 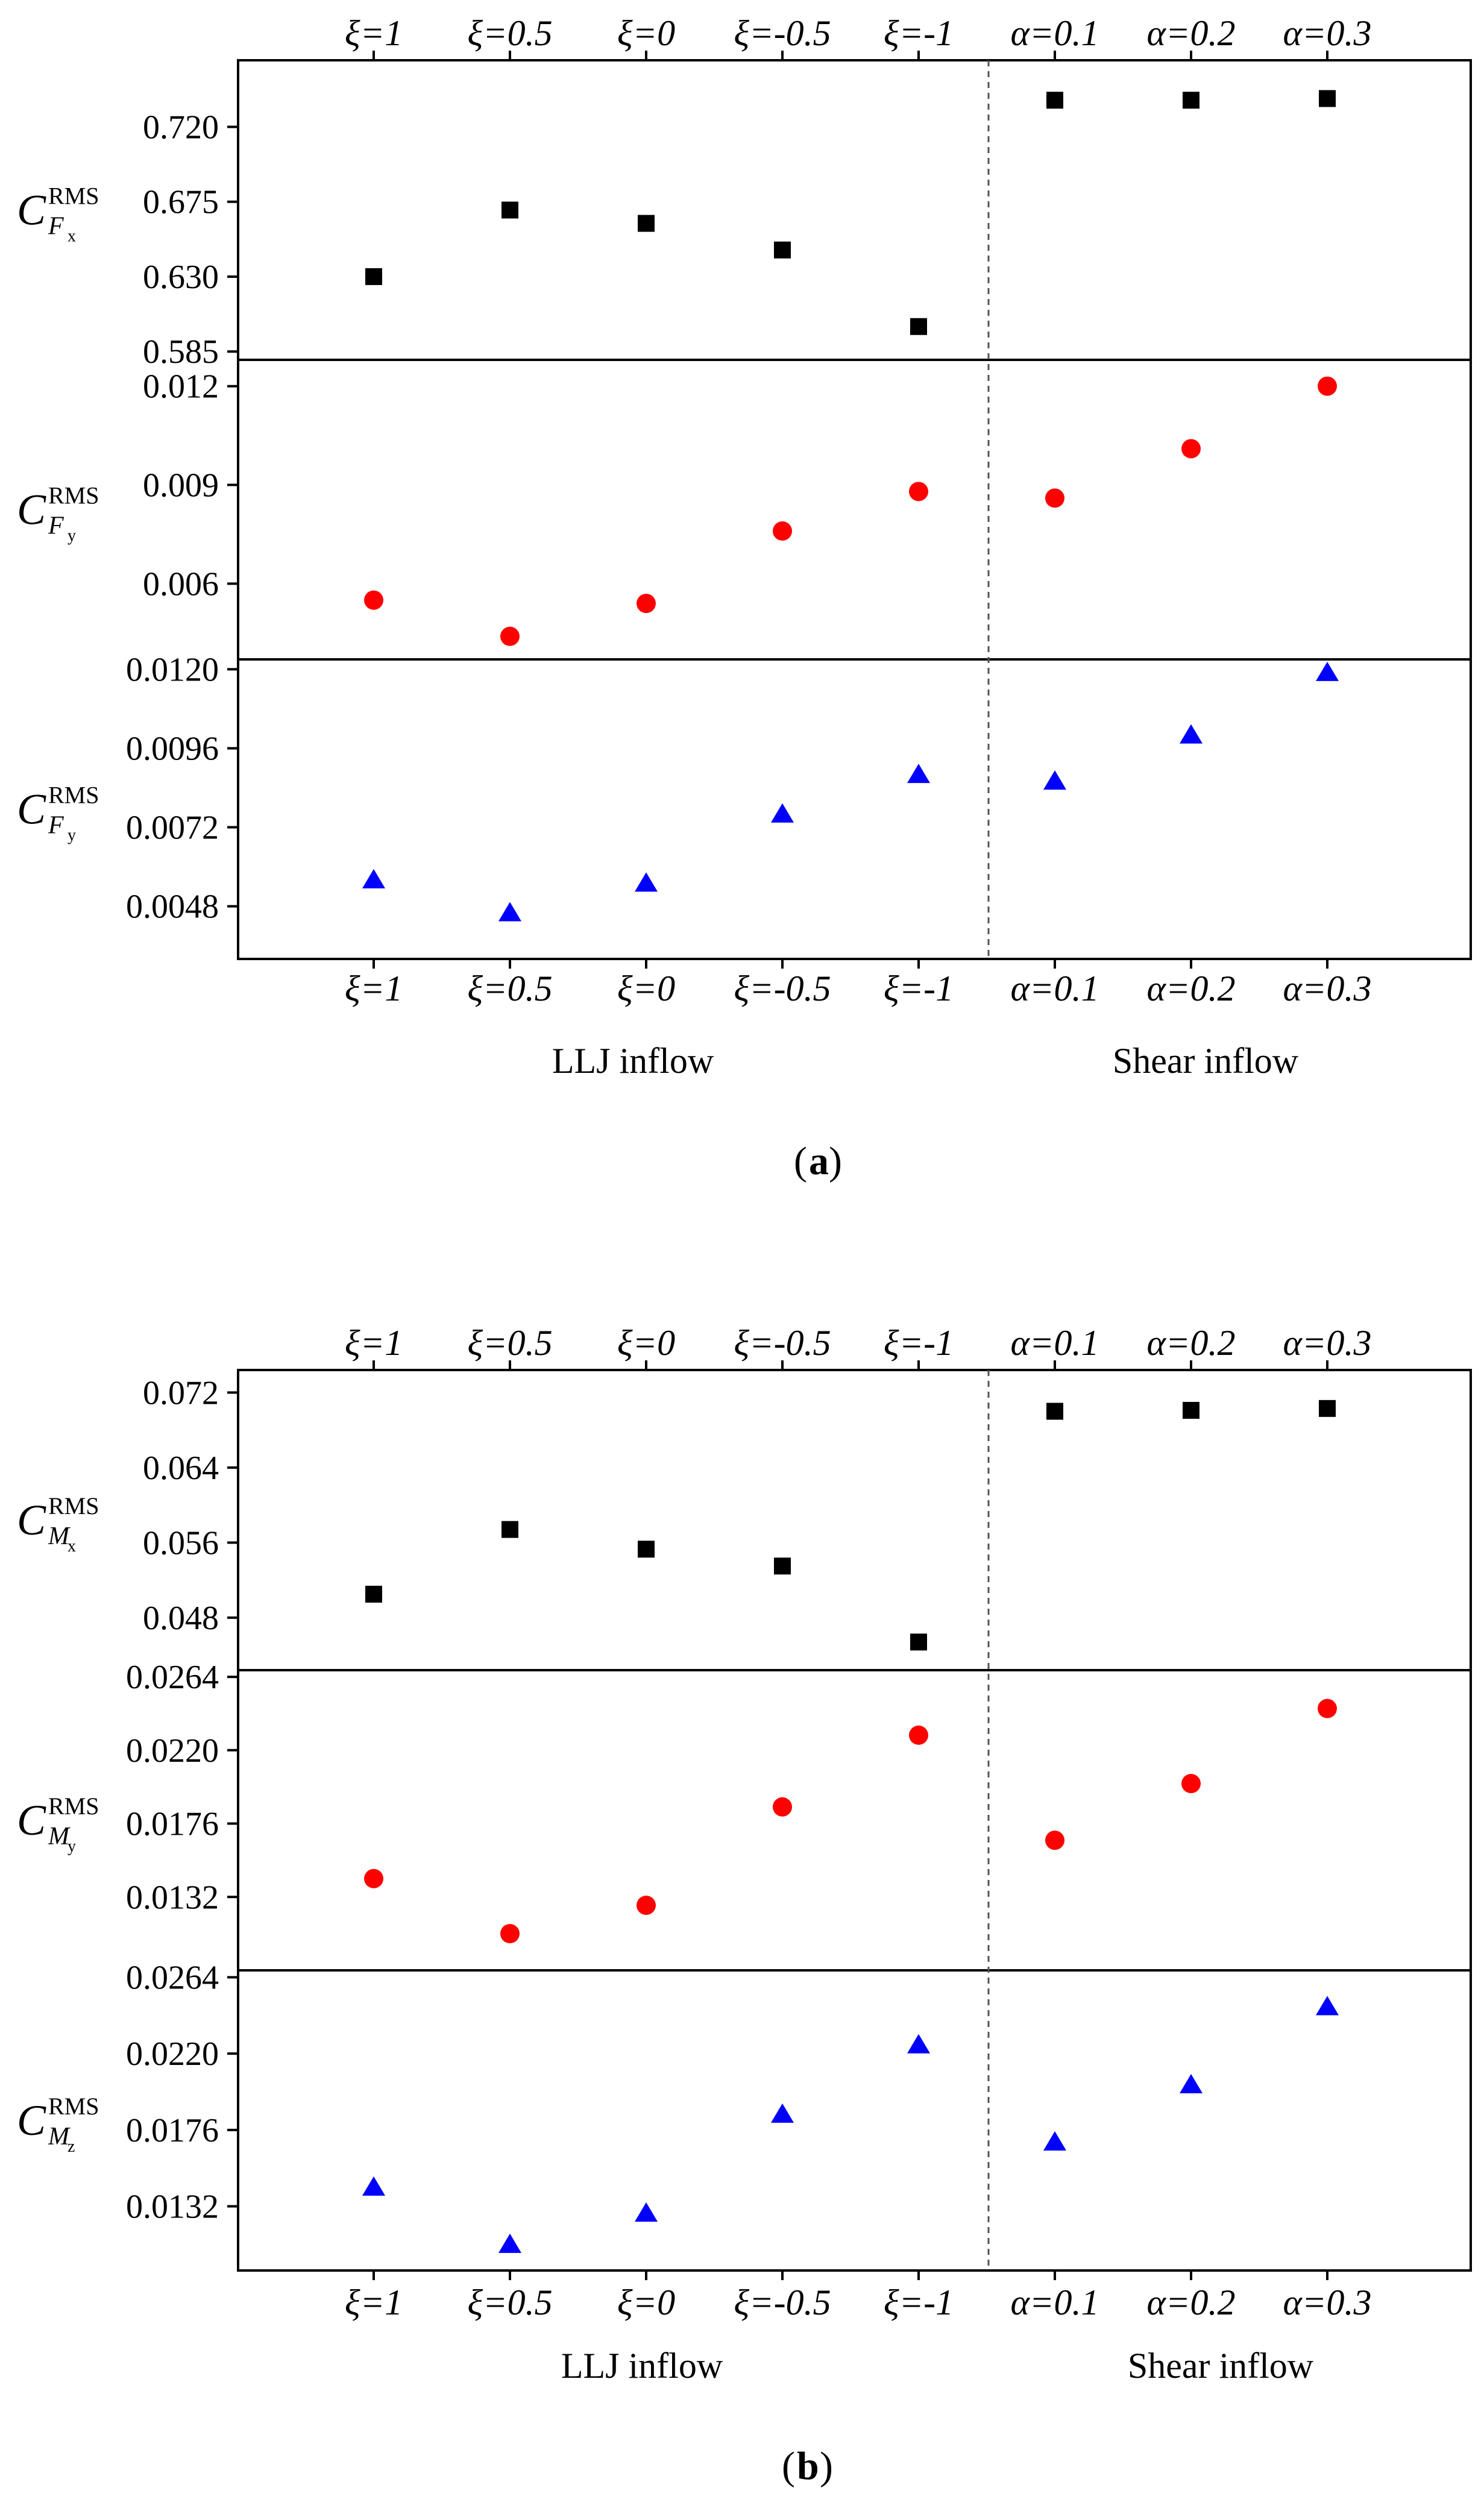 What do you see at coordinates (1055, 1343) in the screenshot?
I see `top-category-label: α=0.1` at bounding box center [1055, 1343].